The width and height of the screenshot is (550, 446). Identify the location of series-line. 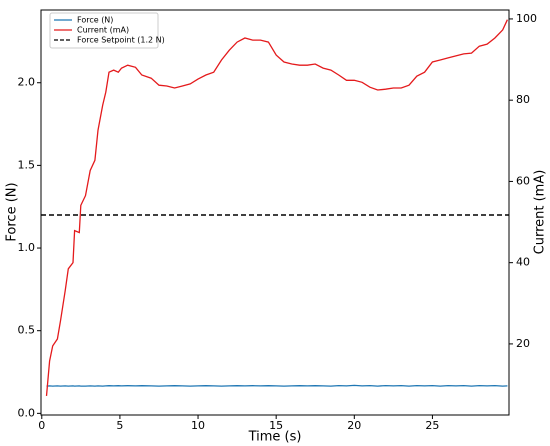
(277, 385).